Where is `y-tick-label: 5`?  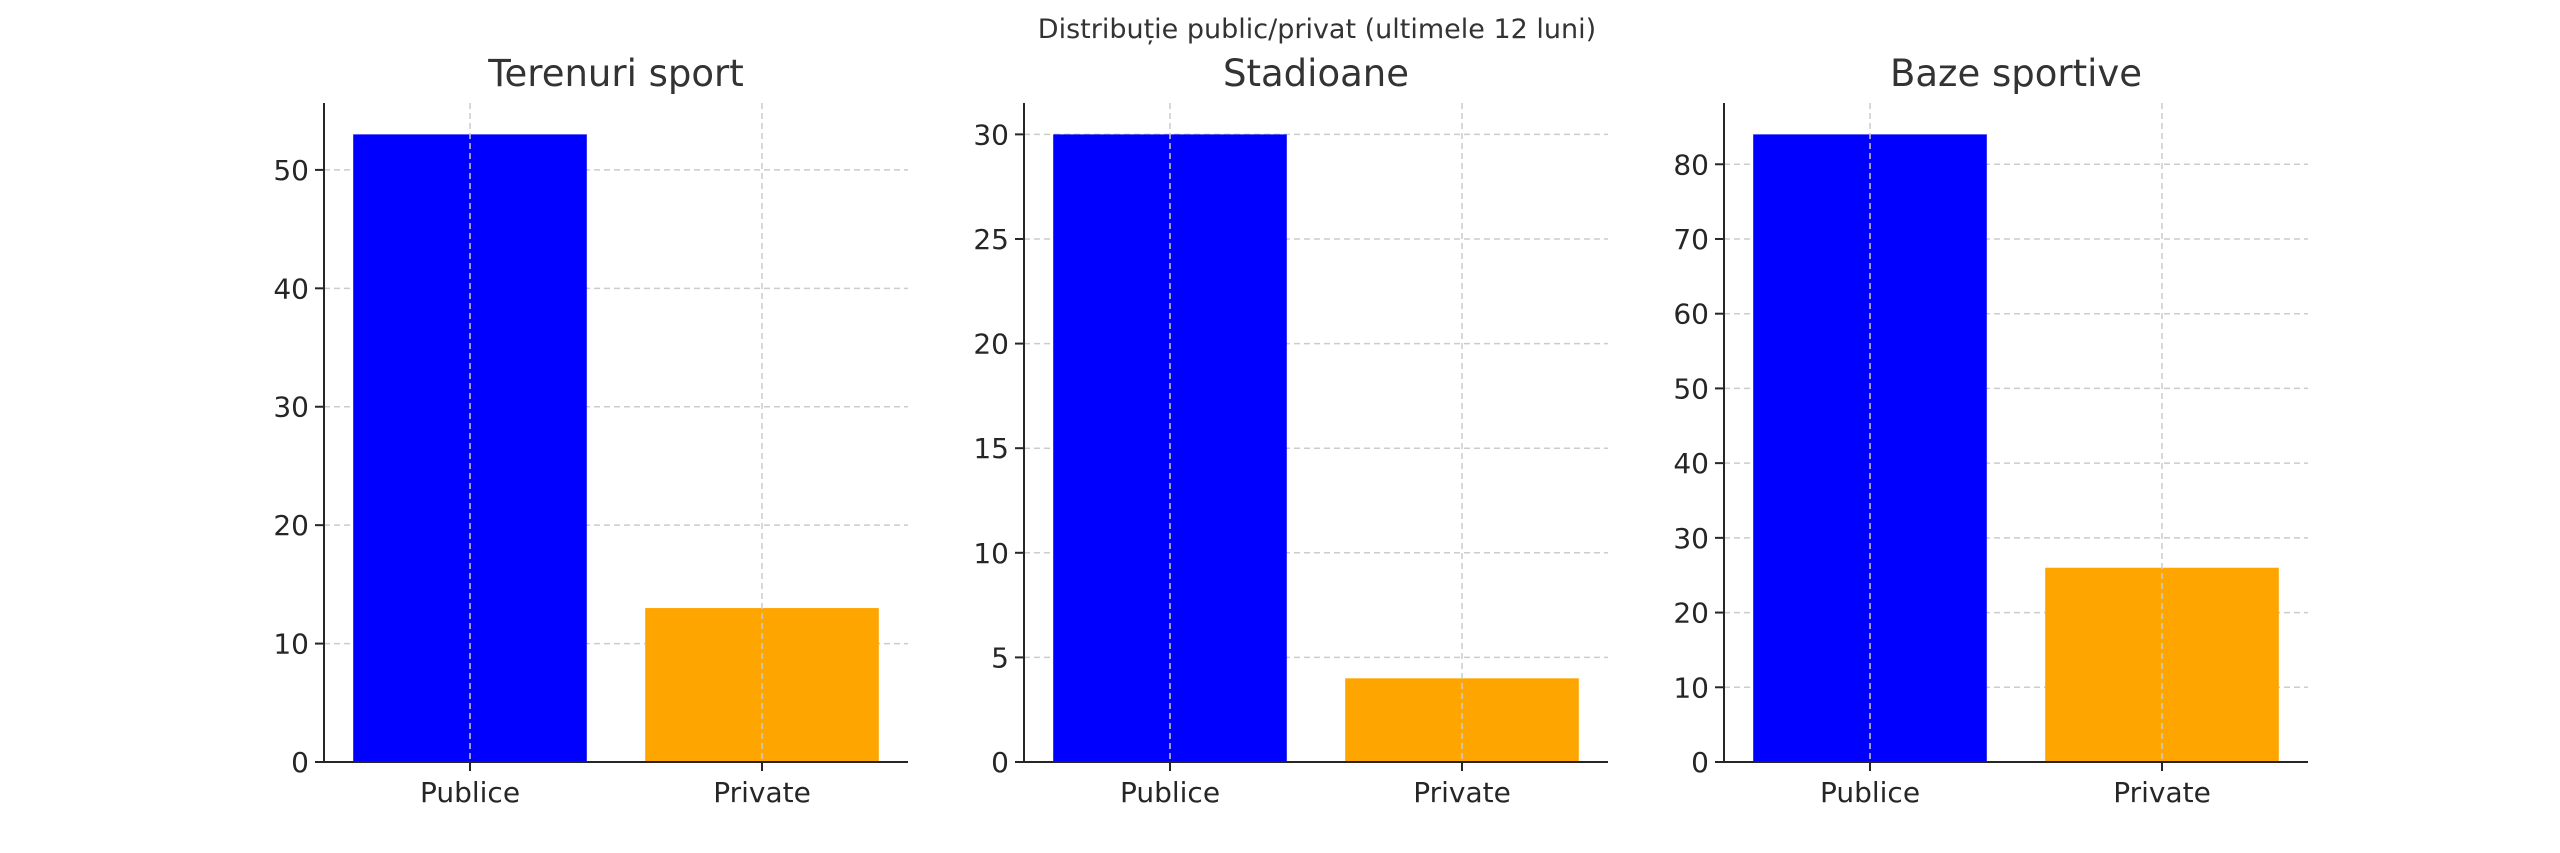 y-tick-label: 5 is located at coordinates (1000, 657).